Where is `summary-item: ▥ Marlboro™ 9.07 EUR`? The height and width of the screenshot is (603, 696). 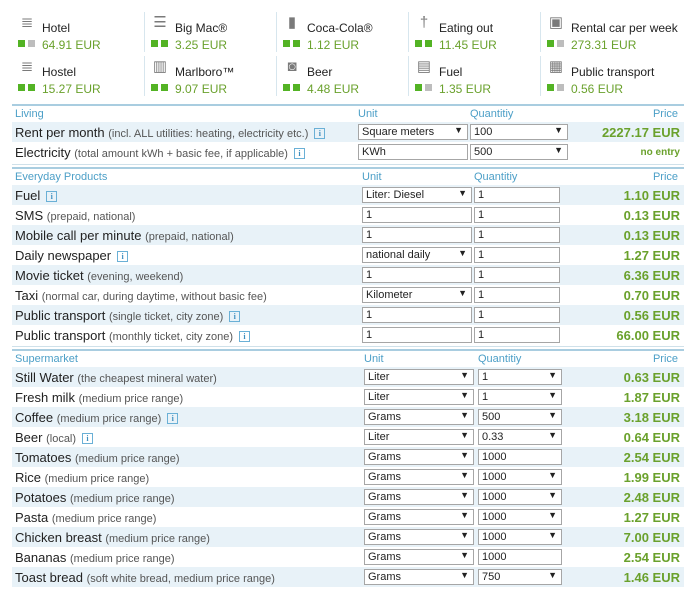 summary-item: ▥ Marlboro™ 9.07 EUR is located at coordinates (208, 76).